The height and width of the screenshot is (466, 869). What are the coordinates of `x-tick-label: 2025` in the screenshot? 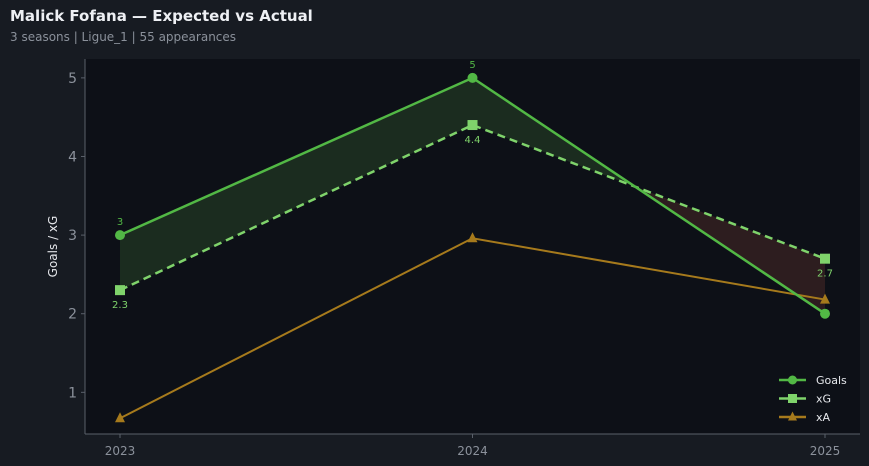 It's located at (825, 451).